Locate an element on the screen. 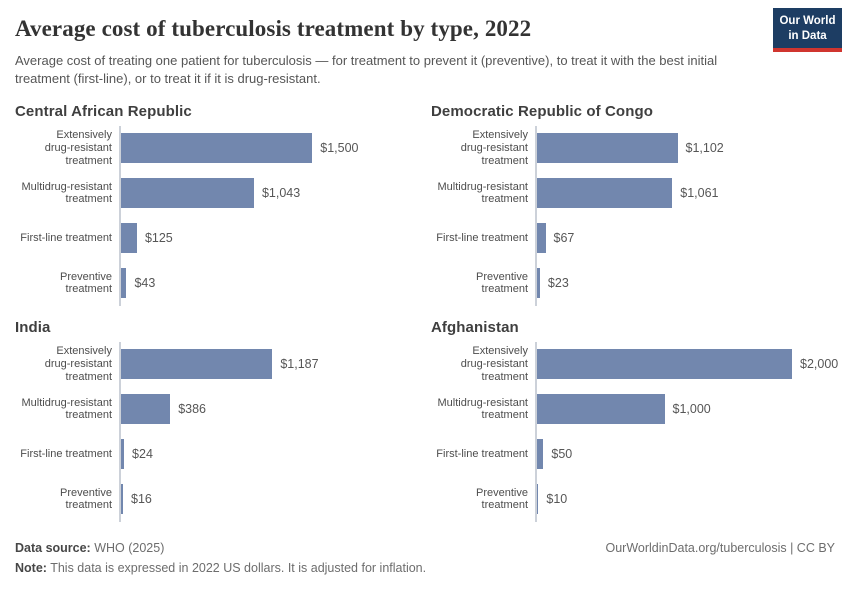 This screenshot has height=600, width=850. value-label: $1,187 is located at coordinates (299, 364).